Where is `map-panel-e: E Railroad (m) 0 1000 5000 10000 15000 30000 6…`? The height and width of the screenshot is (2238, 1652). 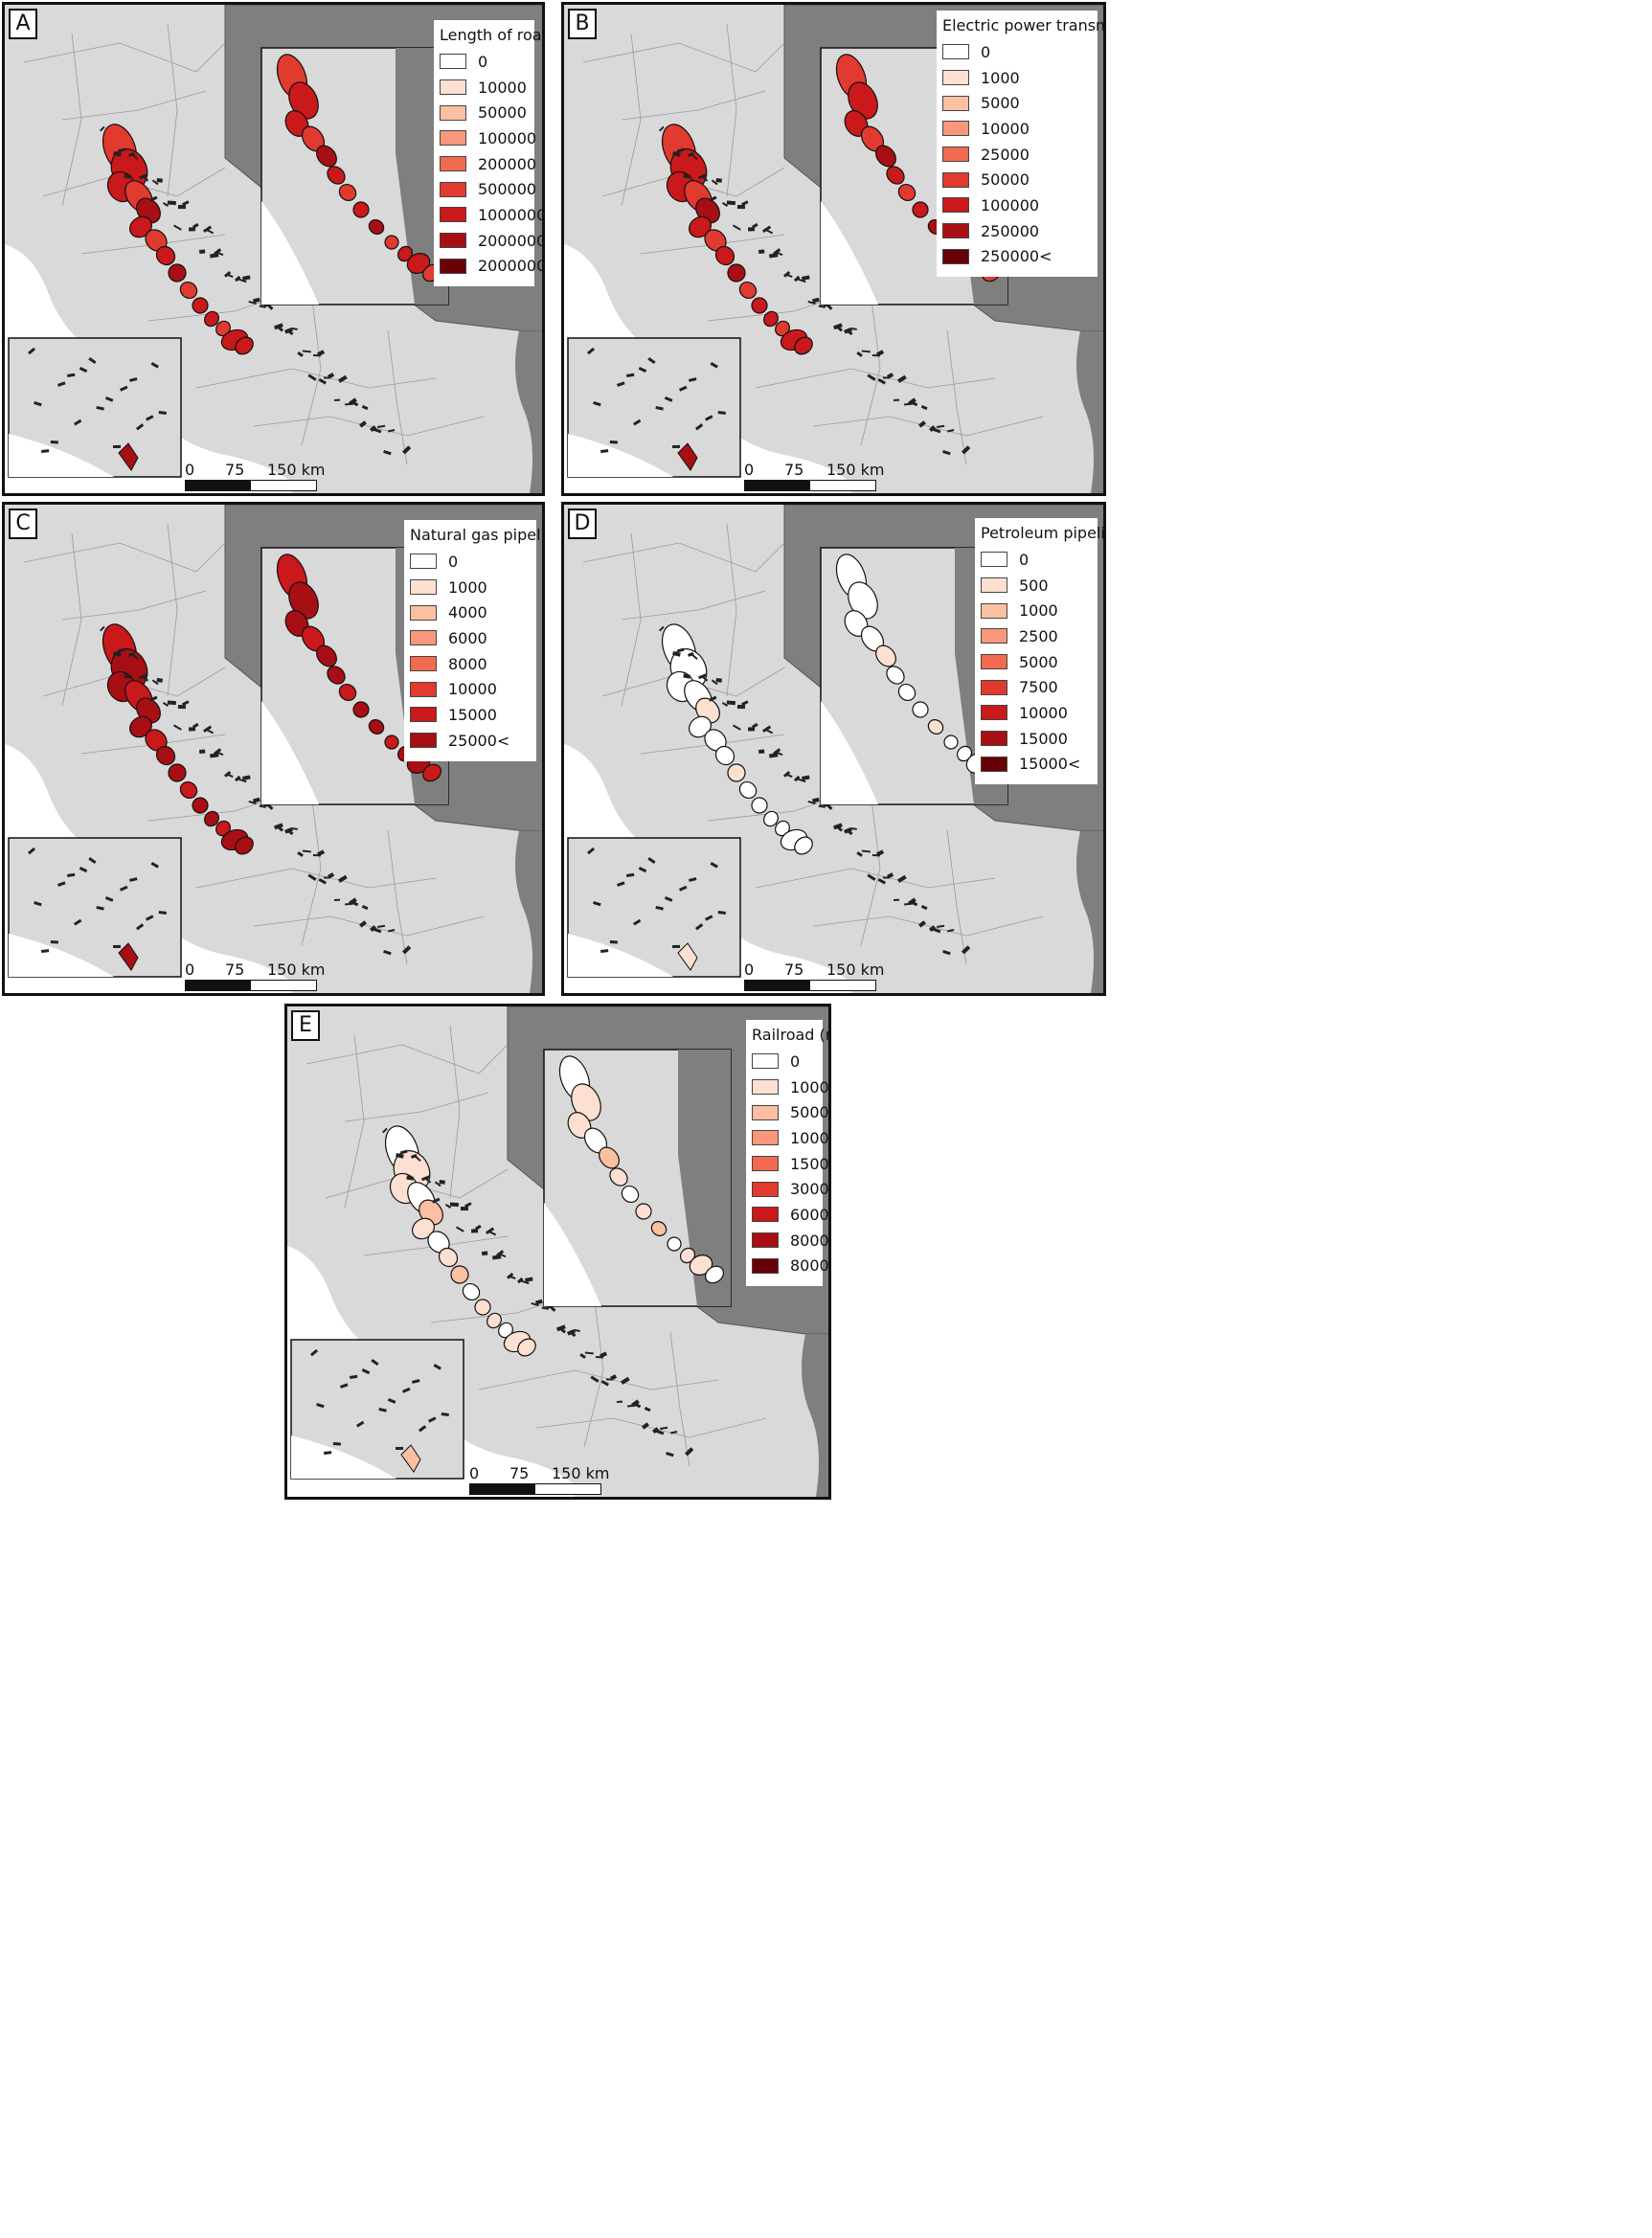 map-panel-e: E Railroad (m) 0 1000 5000 10000 15000 30000 6… is located at coordinates (557, 1252).